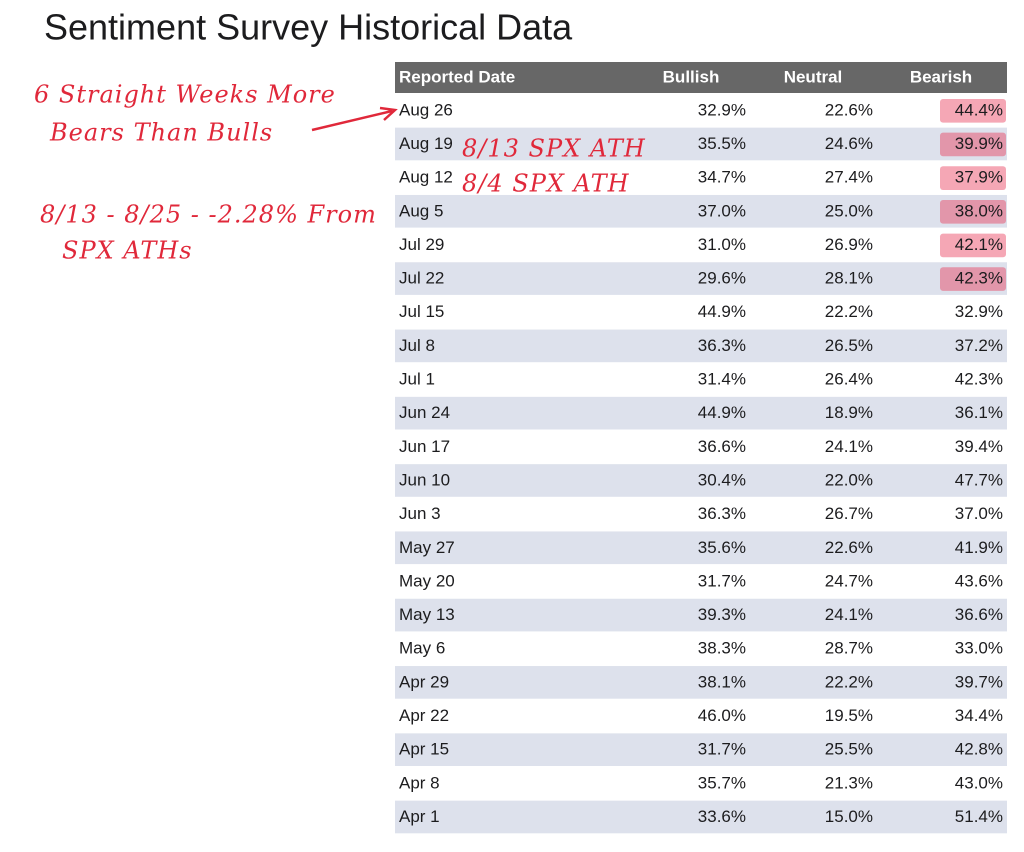  Describe the element at coordinates (424, 749) in the screenshot. I see `date-cell: Apr 15` at that location.